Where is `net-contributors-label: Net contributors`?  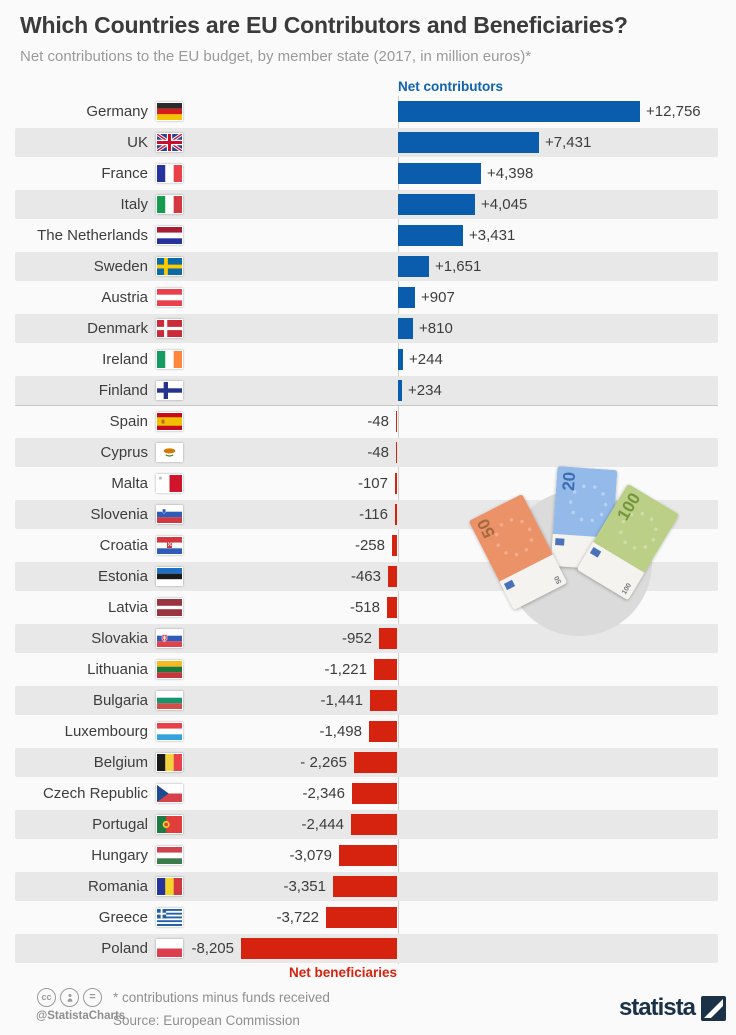 net-contributors-label: Net contributors is located at coordinates (451, 86).